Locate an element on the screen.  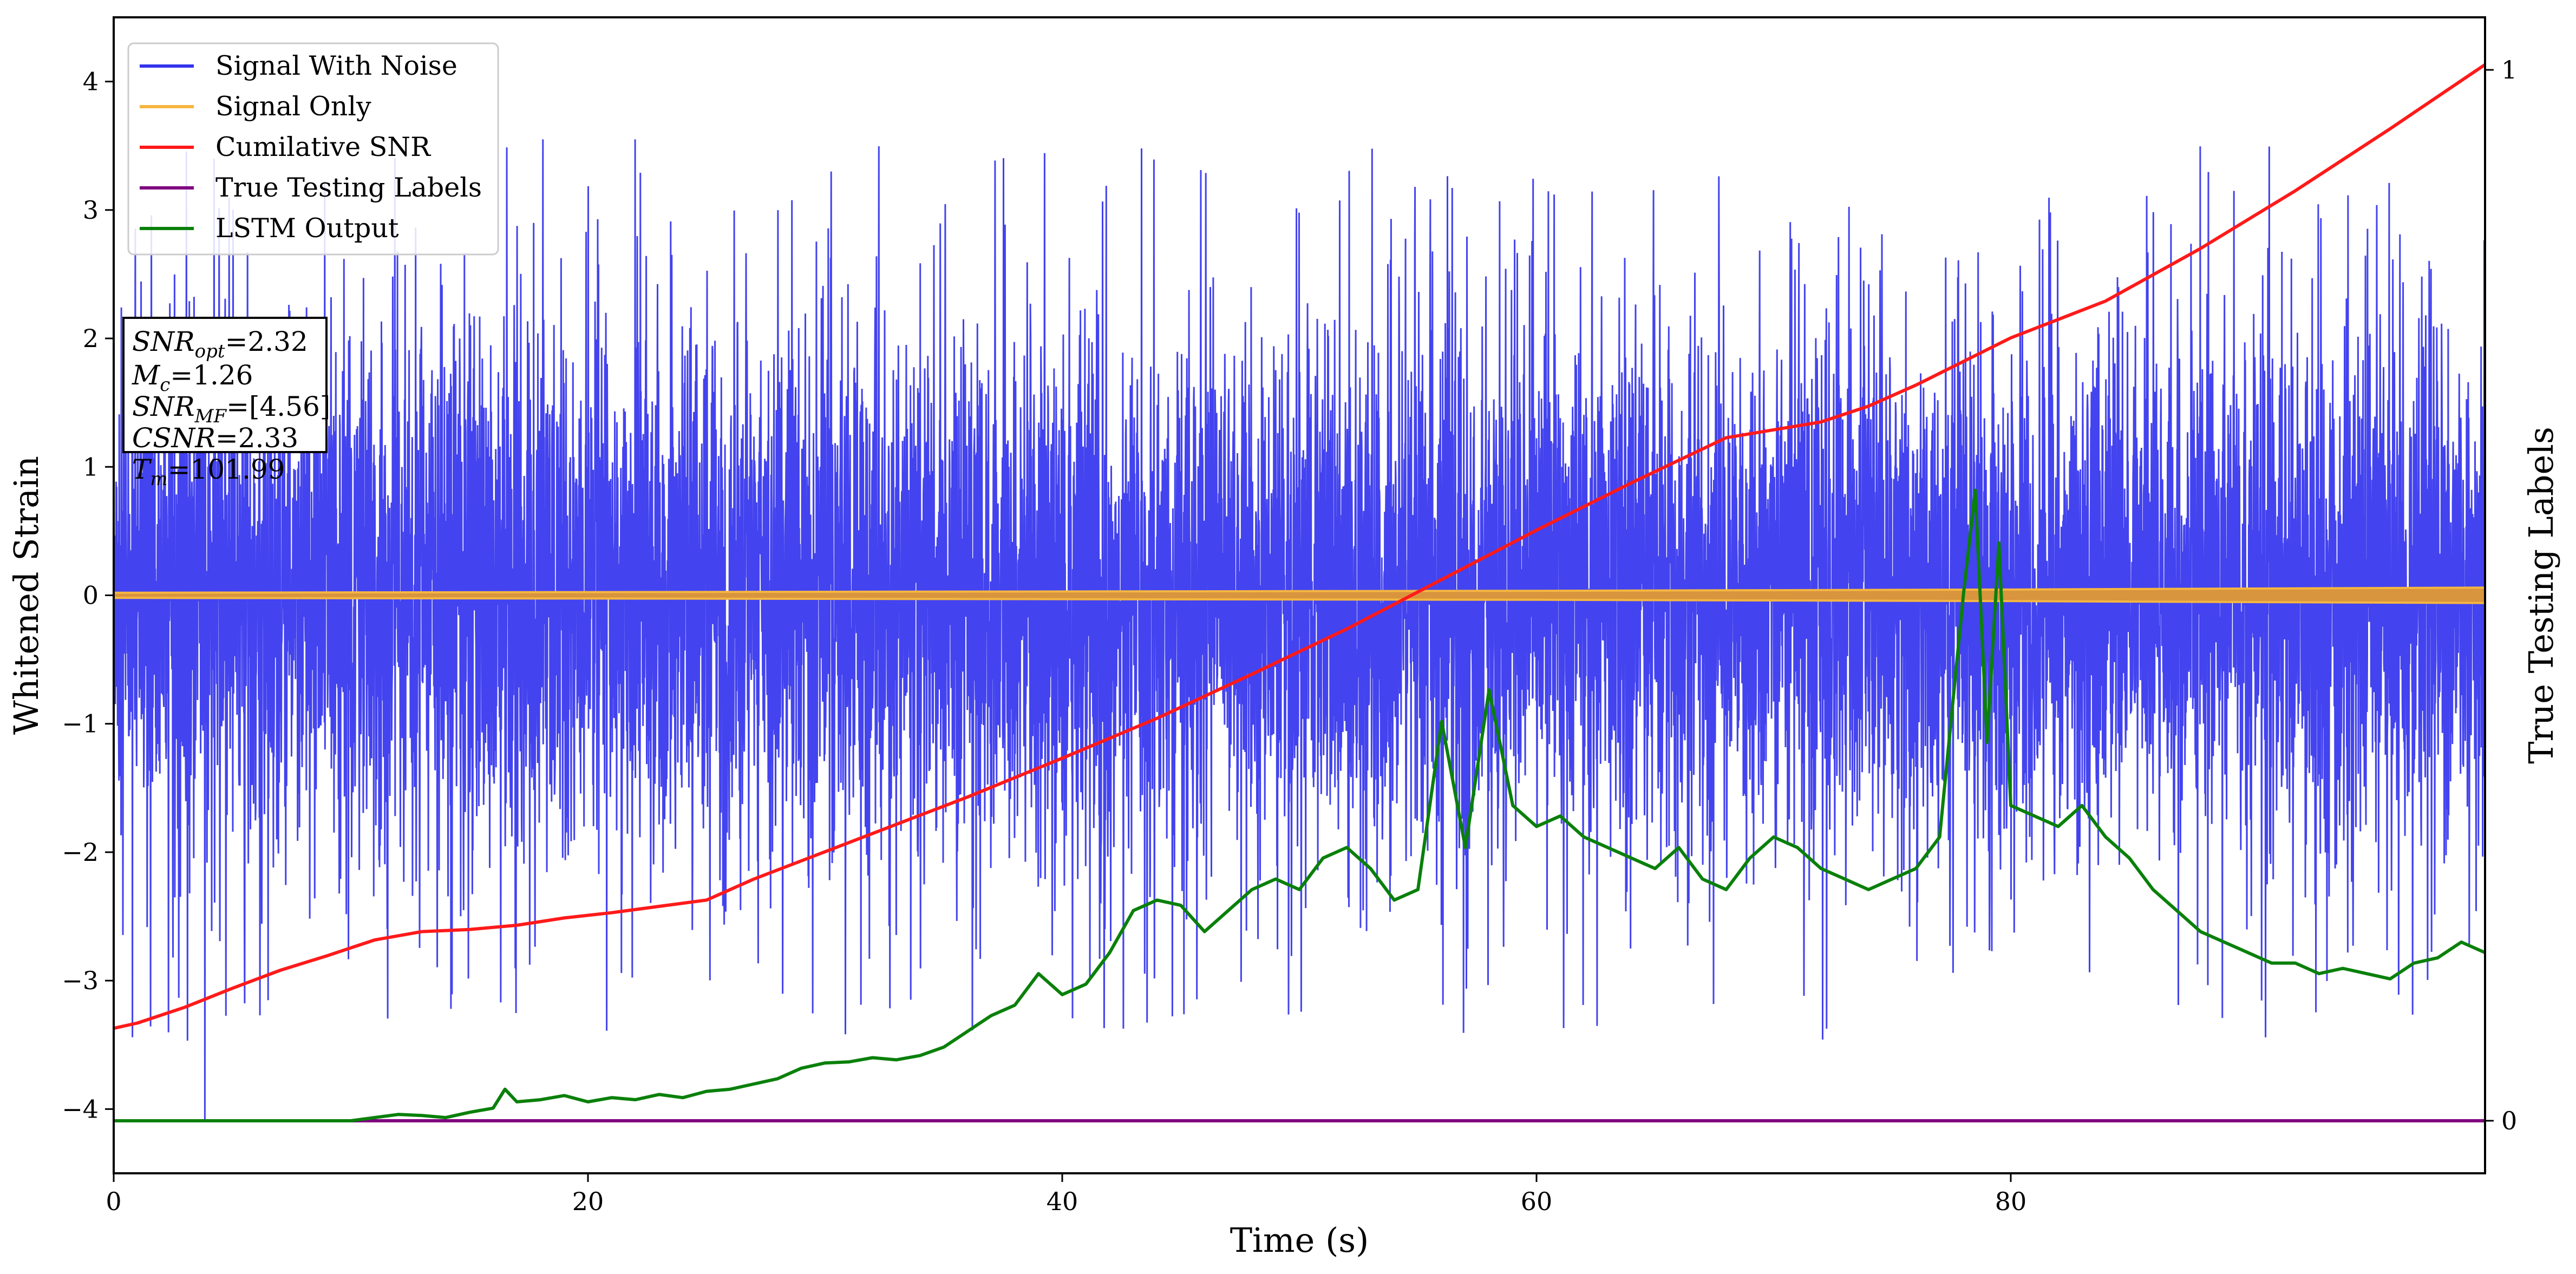
x-axis-label: Time (s) is located at coordinates (1300, 1240).